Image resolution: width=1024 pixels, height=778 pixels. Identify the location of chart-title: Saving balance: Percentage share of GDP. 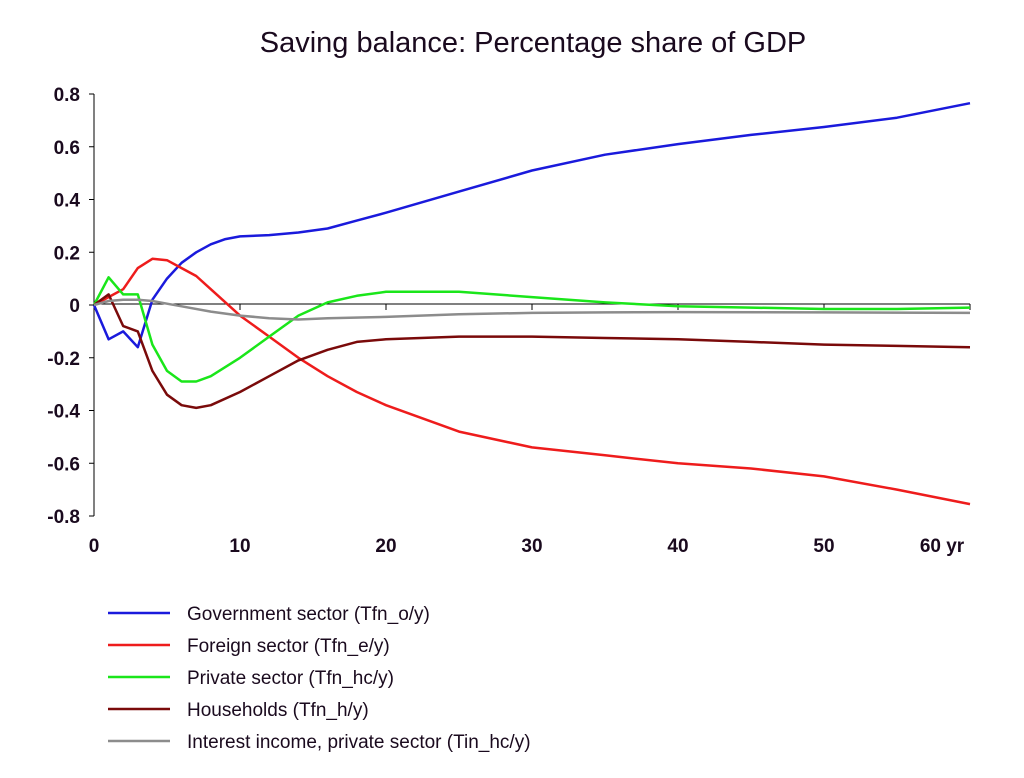
(533, 43).